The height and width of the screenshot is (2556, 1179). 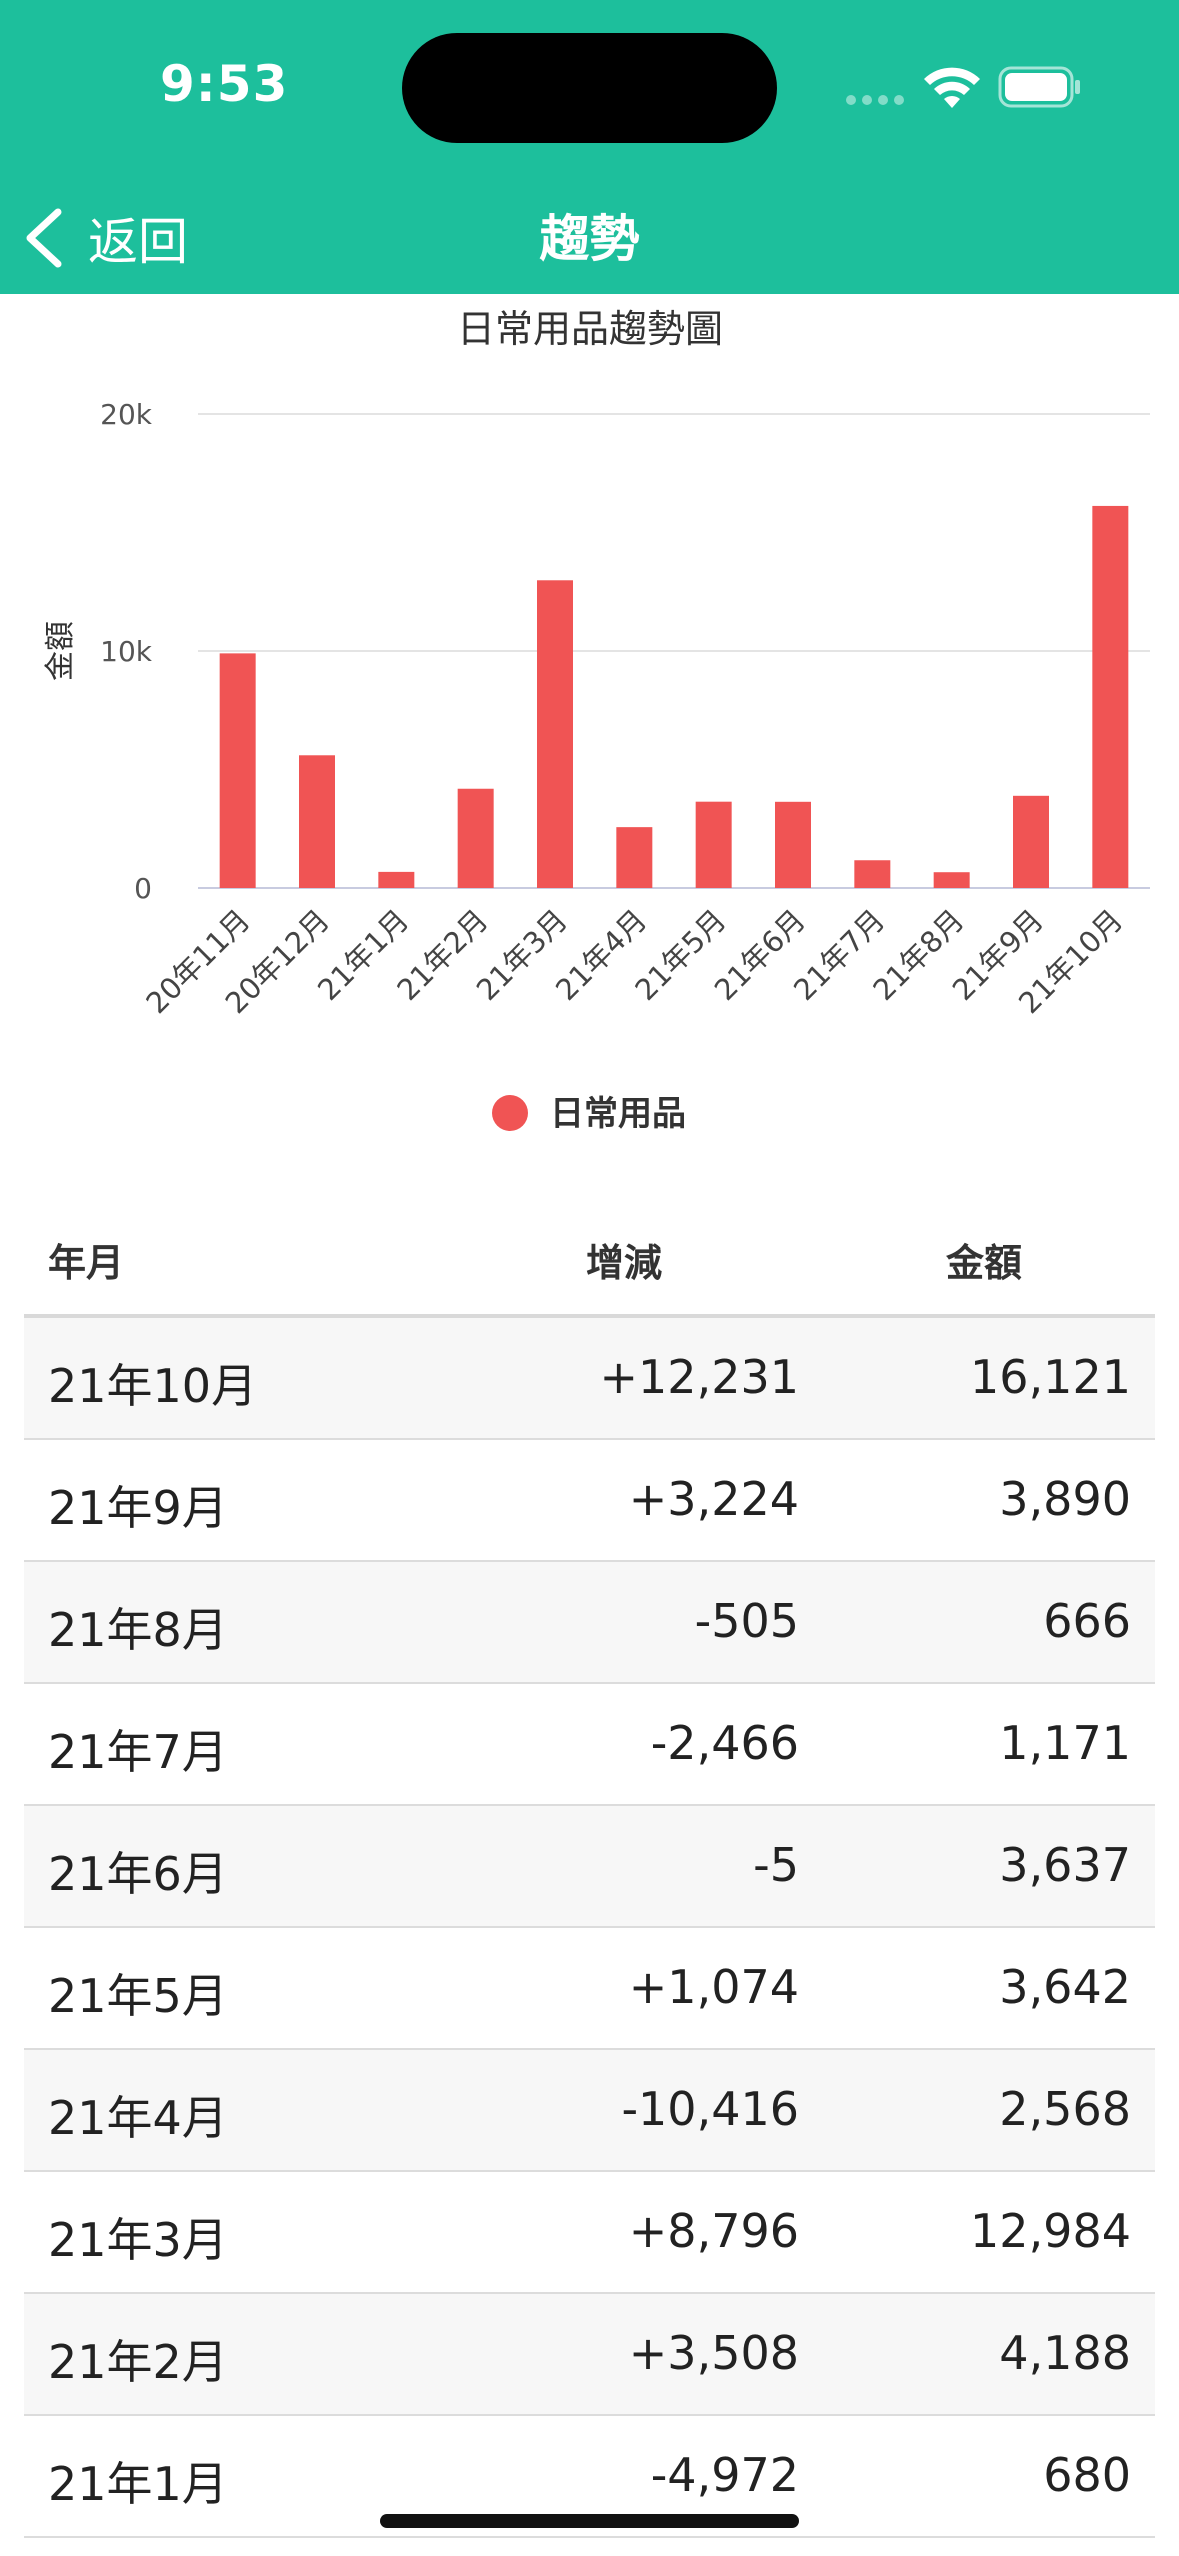 I want to click on row-change: +8,796, so click(x=713, y=2231).